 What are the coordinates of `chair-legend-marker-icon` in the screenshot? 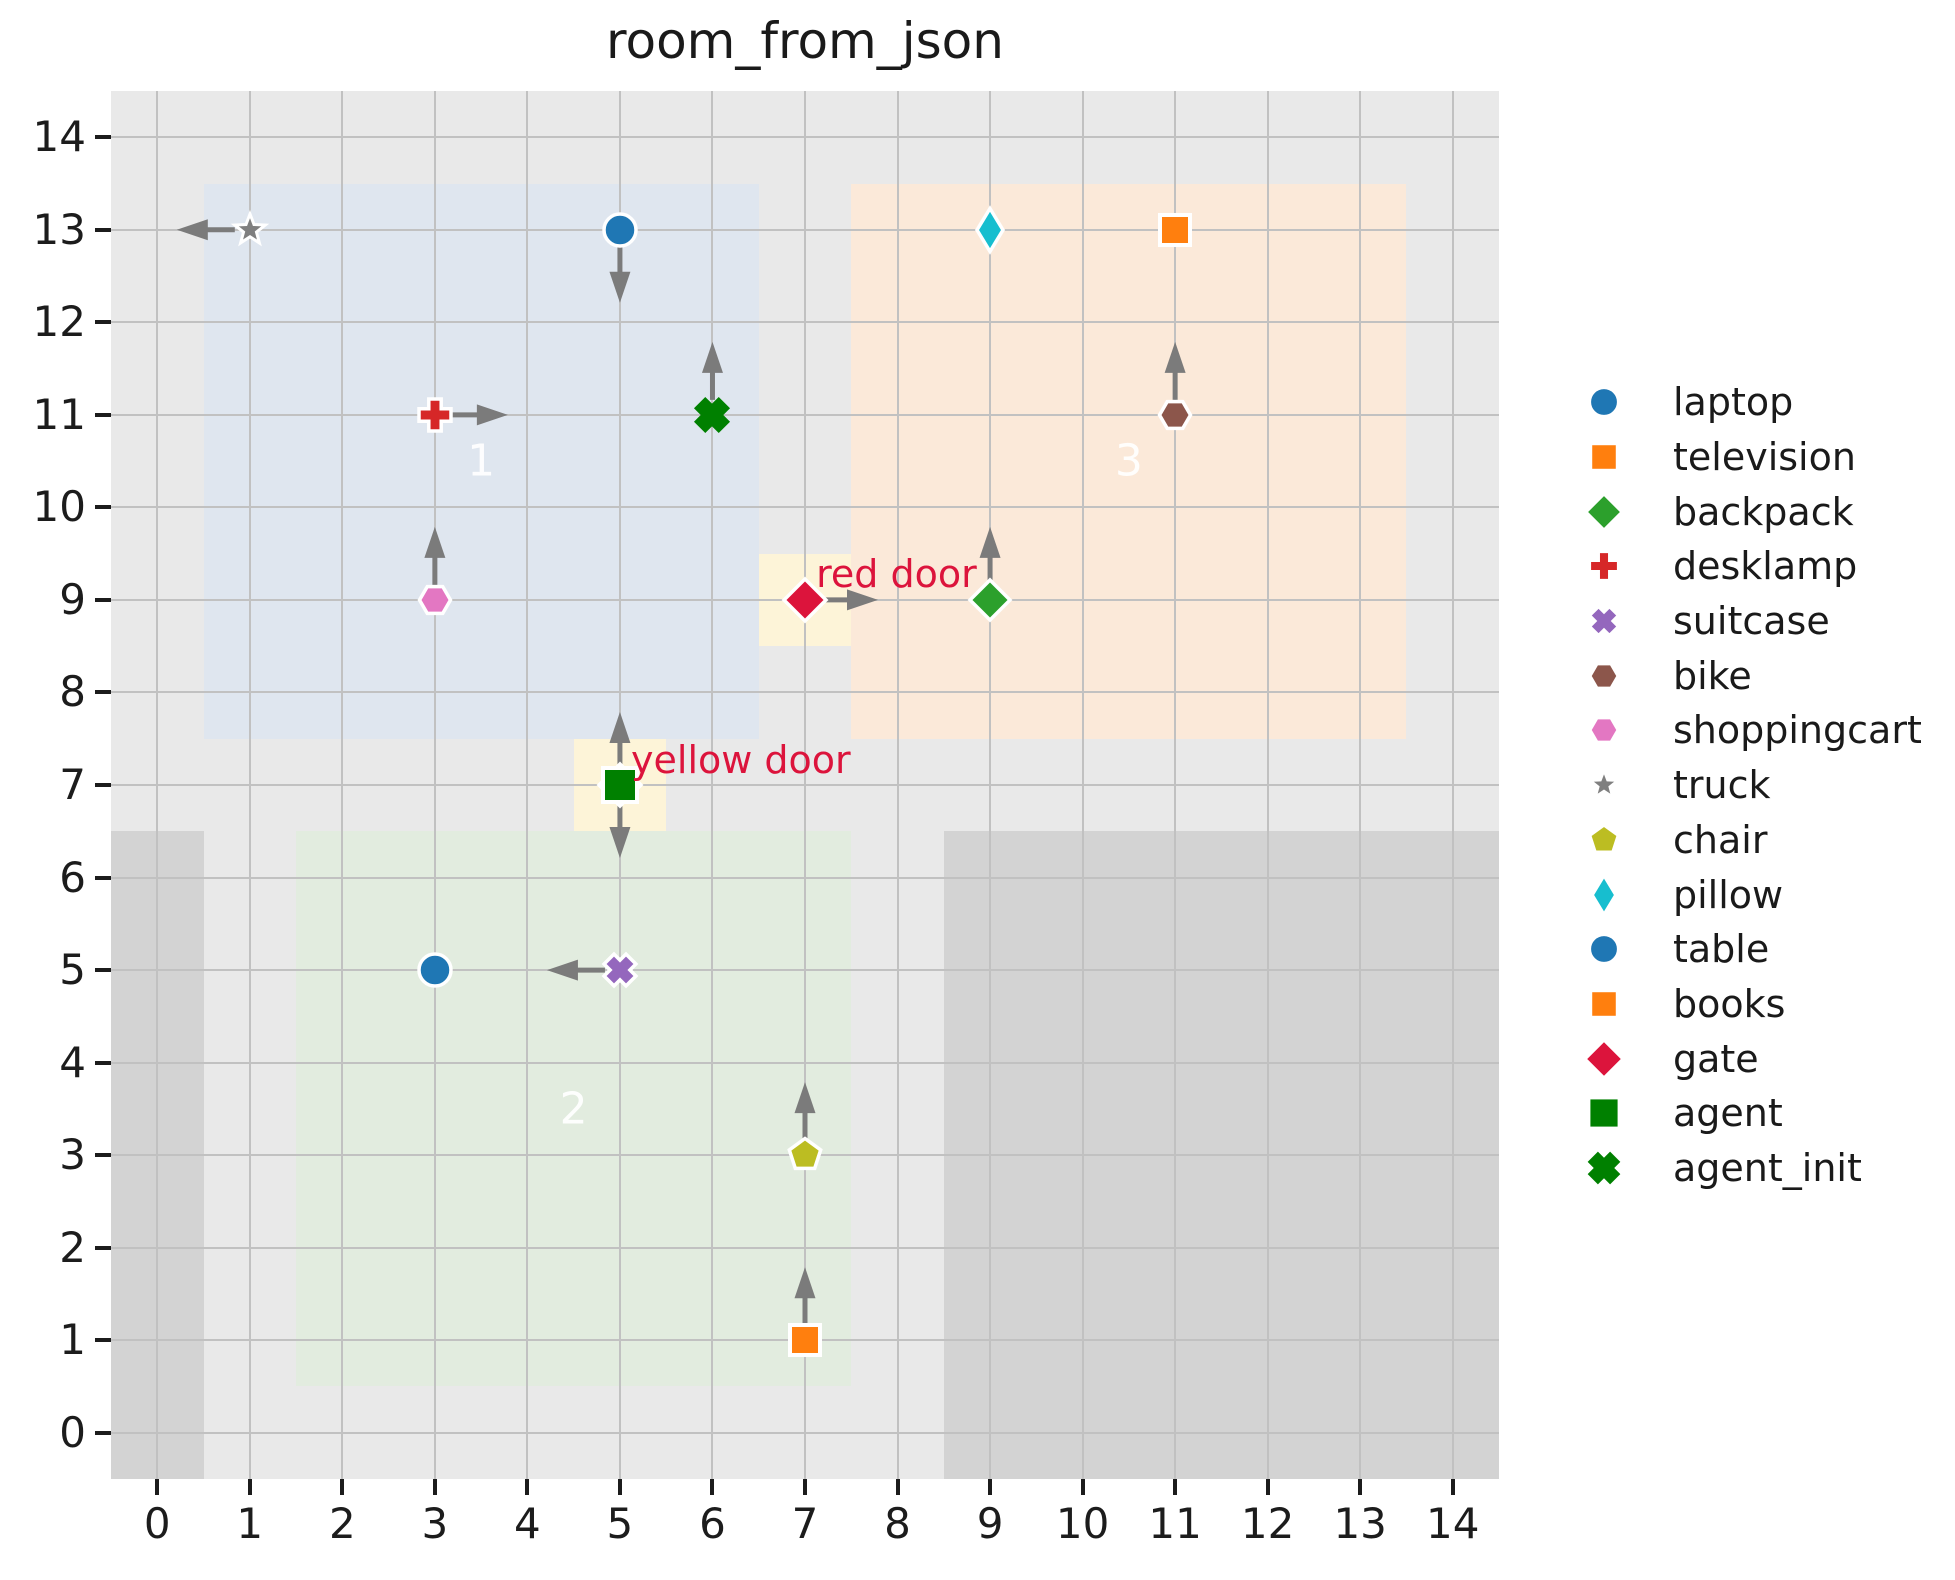 It's located at (1604, 838).